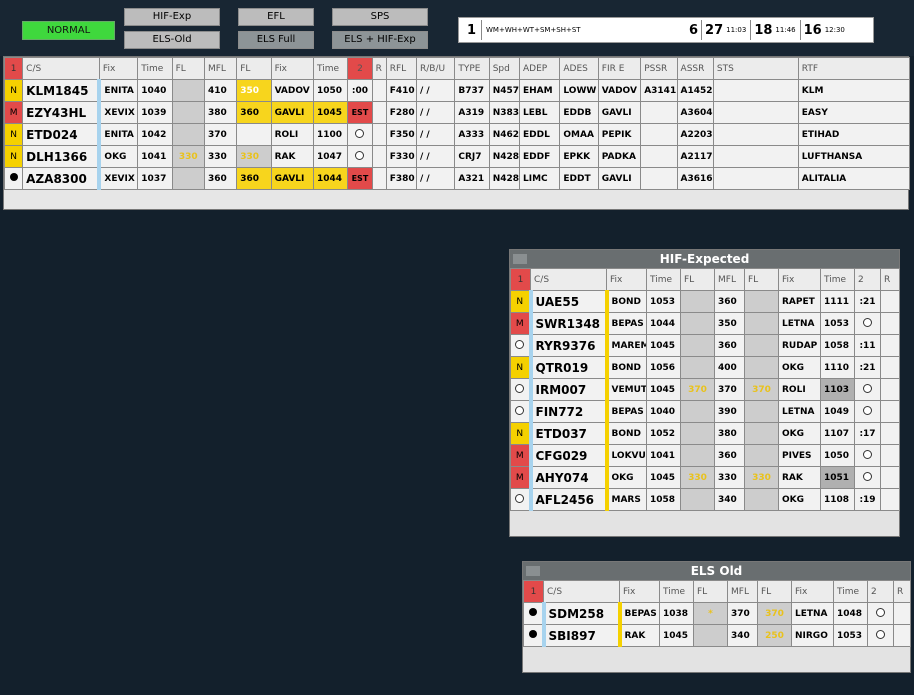 The image size is (914, 695). Describe the element at coordinates (659, 68) in the screenshot. I see `column-header-pssr: PSSR` at that location.